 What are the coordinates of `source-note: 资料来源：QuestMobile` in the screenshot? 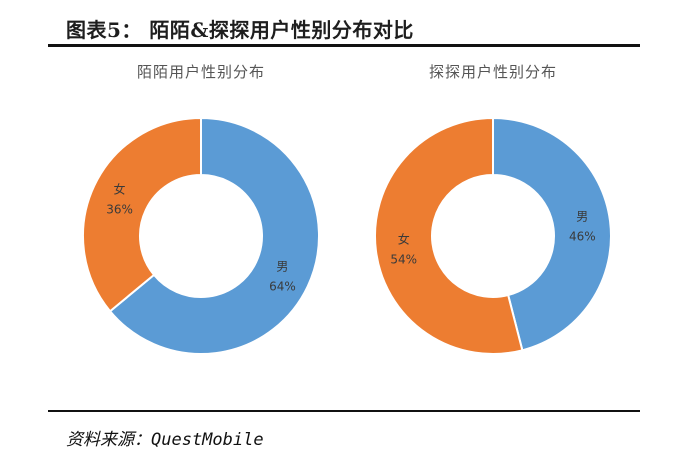 It's located at (165, 440).